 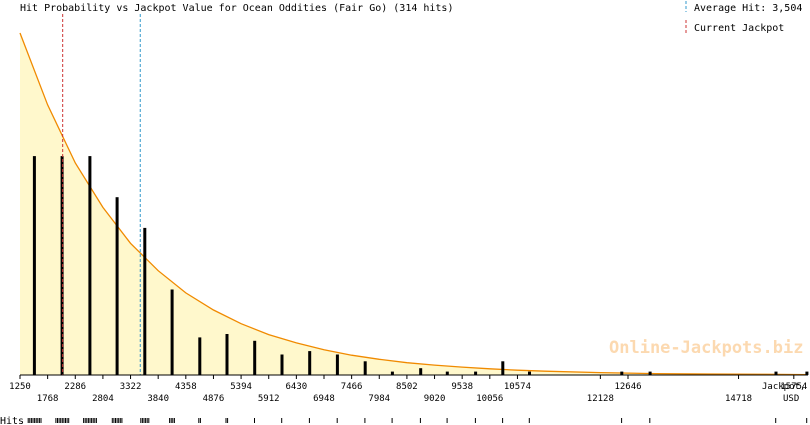 What do you see at coordinates (101, 194) in the screenshot?
I see `marker-layer` at bounding box center [101, 194].